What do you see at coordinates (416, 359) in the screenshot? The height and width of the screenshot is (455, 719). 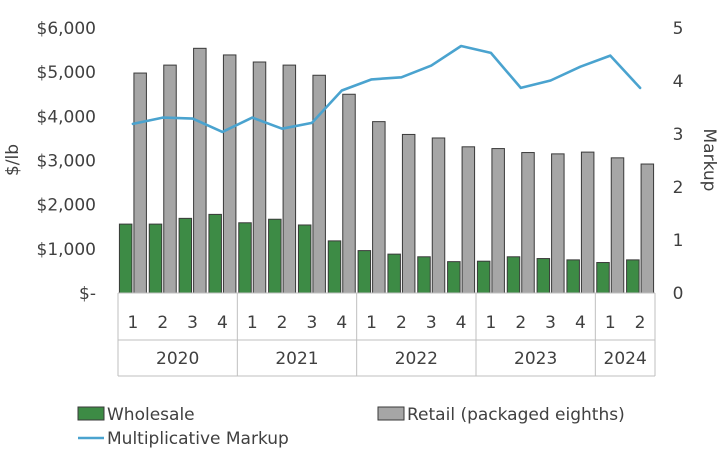 I see `year-tick-label: 2022` at bounding box center [416, 359].